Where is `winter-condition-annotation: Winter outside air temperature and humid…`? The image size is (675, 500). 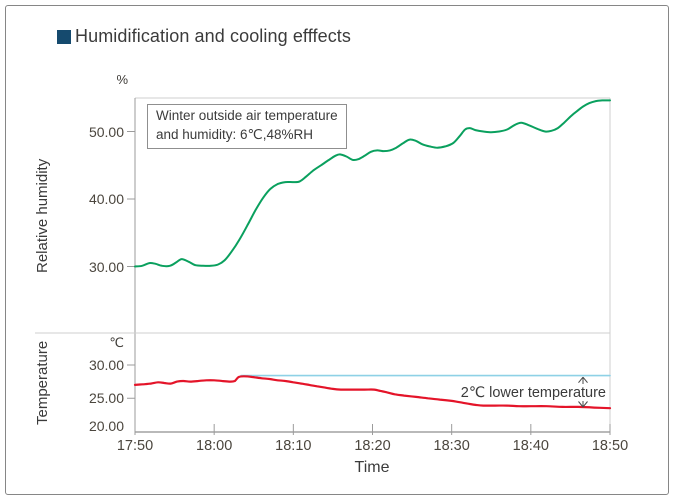 winter-condition-annotation: Winter outside air temperature and humid… is located at coordinates (247, 126).